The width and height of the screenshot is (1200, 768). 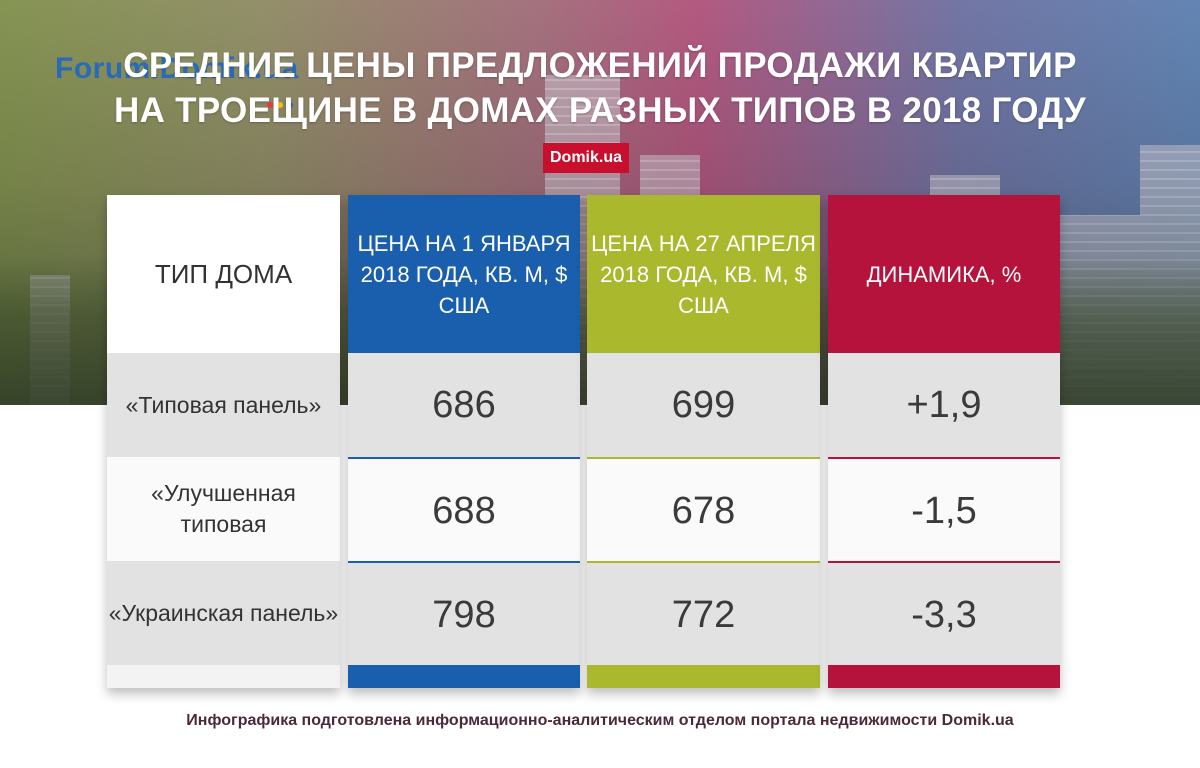 What do you see at coordinates (944, 510) in the screenshot?
I see `cell-change-2: -1,5` at bounding box center [944, 510].